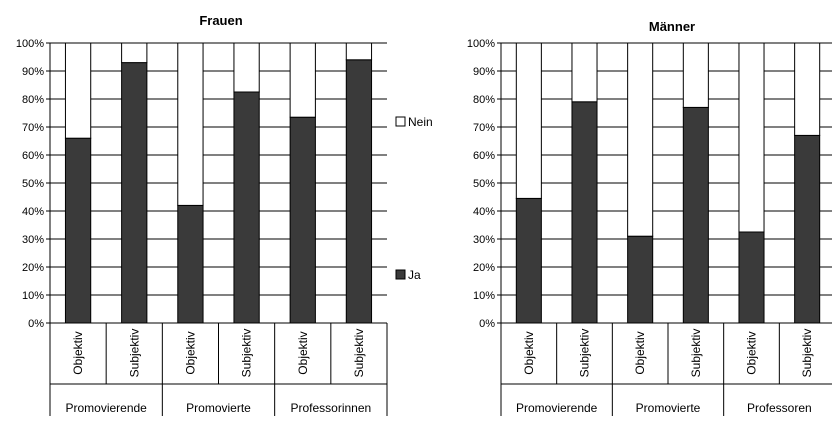 The width and height of the screenshot is (832, 428). I want to click on legend-label-nein: Nein, so click(420, 122).